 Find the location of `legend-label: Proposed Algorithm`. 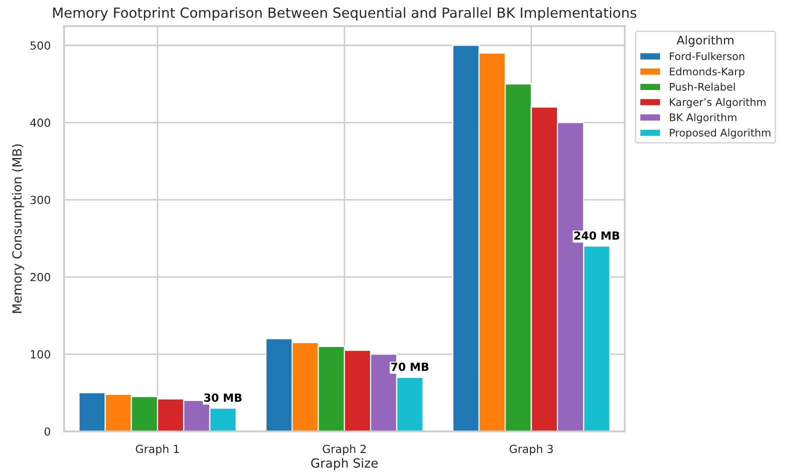

legend-label: Proposed Algorithm is located at coordinates (720, 133).